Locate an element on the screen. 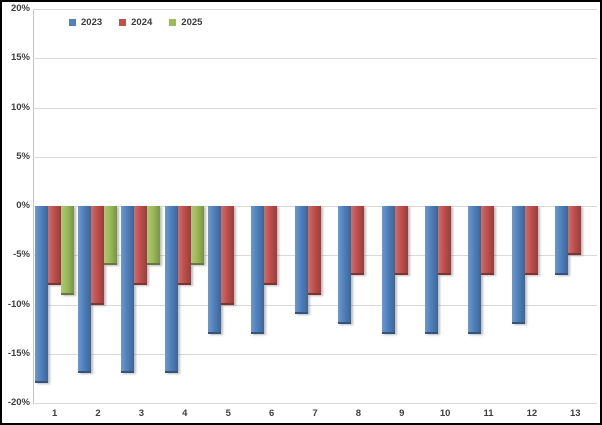 This screenshot has height=425, width=602. bar-2023-cat2 is located at coordinates (84, 290).